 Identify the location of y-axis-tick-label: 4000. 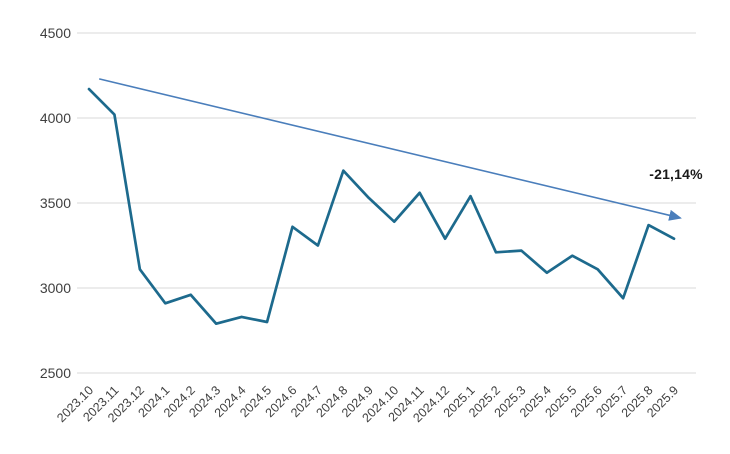
(55, 118).